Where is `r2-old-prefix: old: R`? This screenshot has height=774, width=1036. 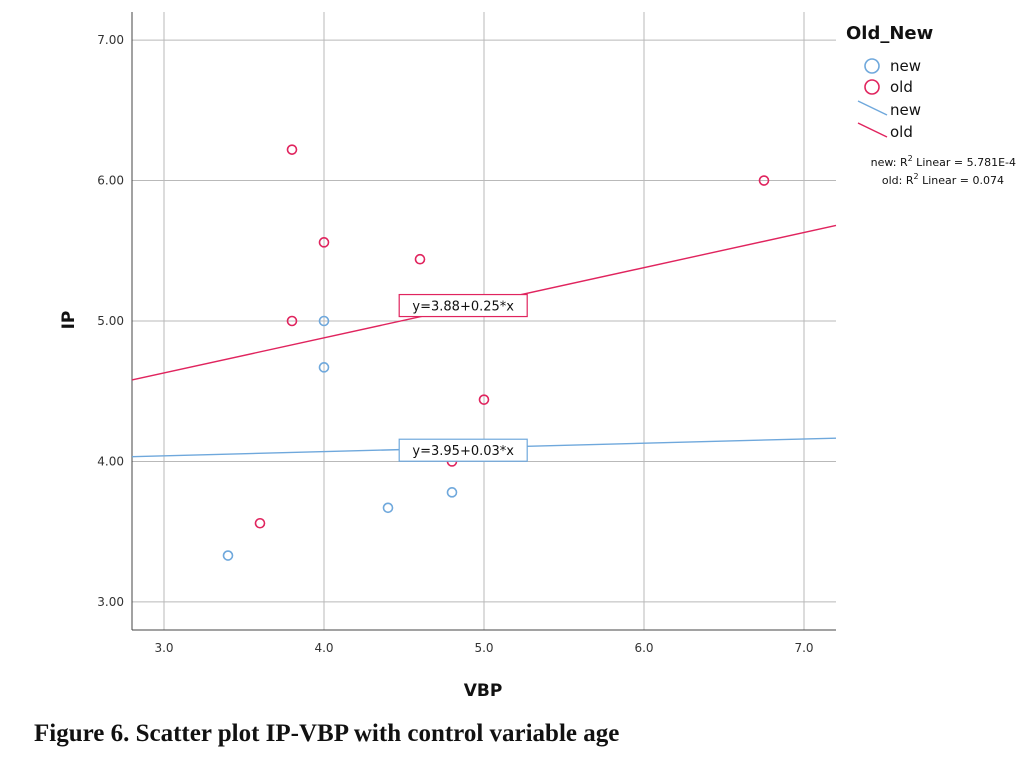 r2-old-prefix: old: R is located at coordinates (898, 180).